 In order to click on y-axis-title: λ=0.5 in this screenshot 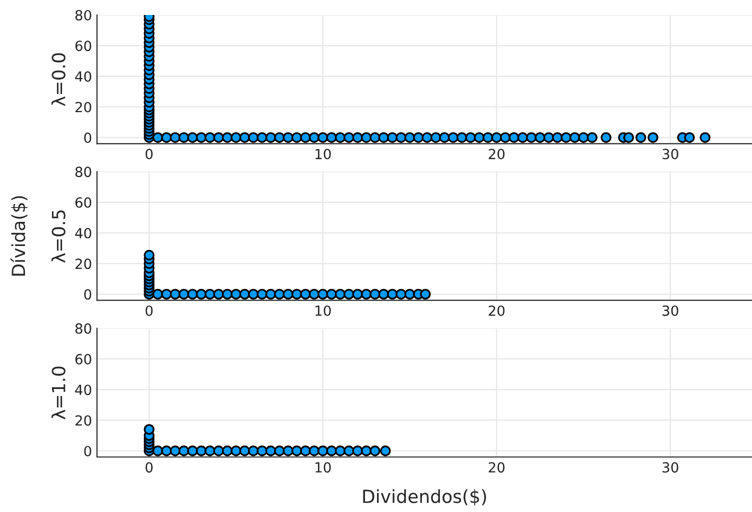, I will do `click(58, 236)`.